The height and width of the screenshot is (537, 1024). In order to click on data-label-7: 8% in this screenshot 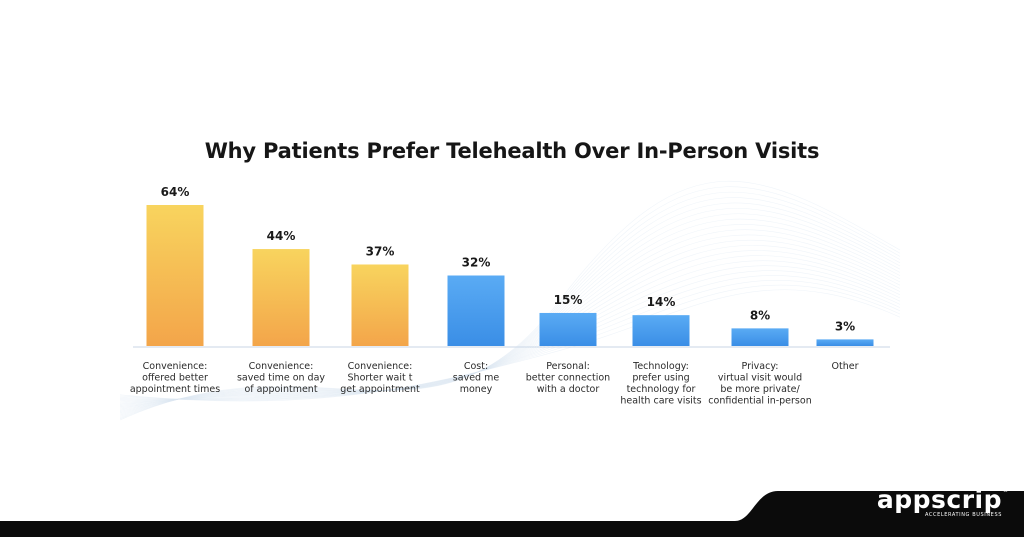, I will do `click(760, 315)`.